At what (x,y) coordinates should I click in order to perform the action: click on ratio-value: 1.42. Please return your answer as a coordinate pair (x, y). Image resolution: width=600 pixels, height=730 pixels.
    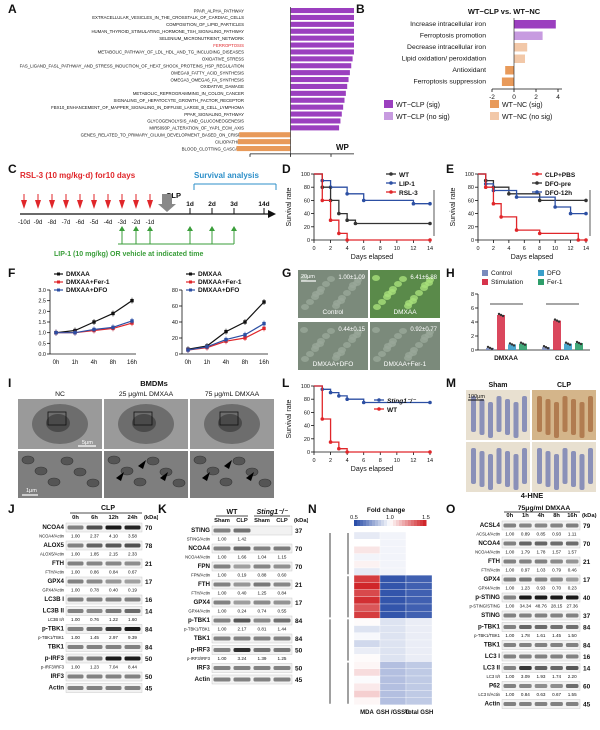
    Looking at the image, I should click on (242, 539).